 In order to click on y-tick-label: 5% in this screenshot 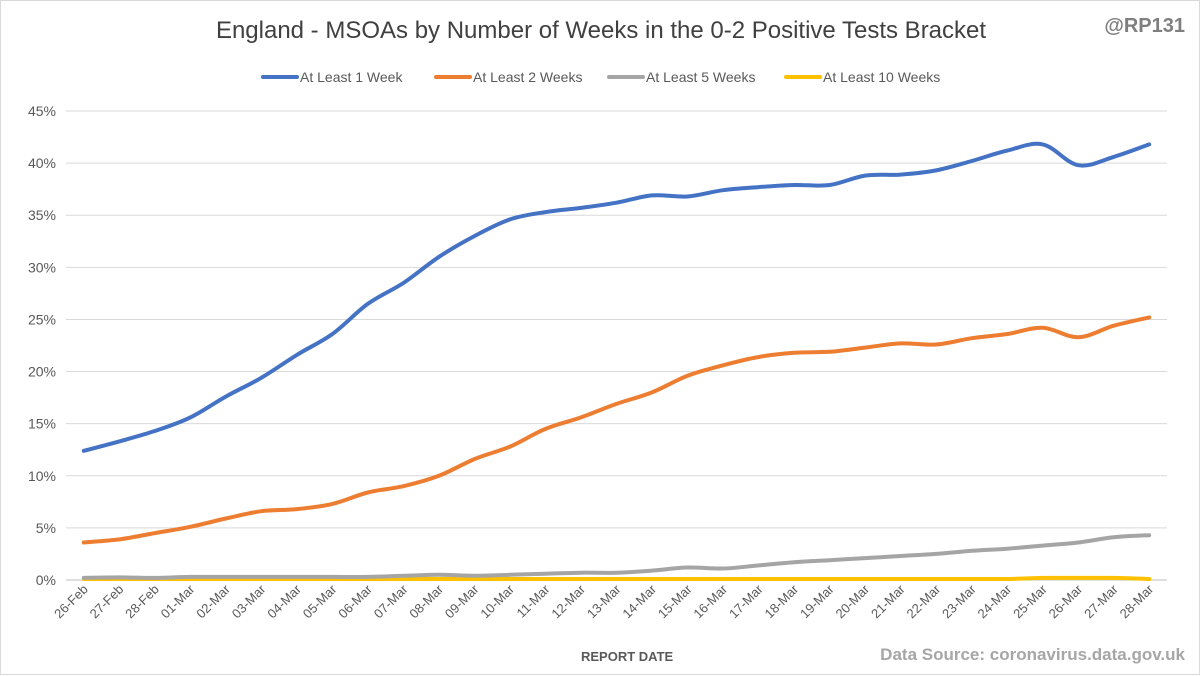, I will do `click(46, 528)`.